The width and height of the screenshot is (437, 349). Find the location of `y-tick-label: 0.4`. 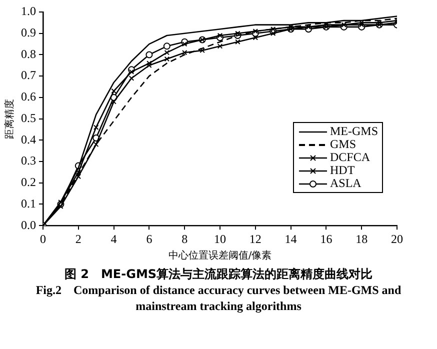

y-tick-label: 0.4 is located at coordinates (28, 139).